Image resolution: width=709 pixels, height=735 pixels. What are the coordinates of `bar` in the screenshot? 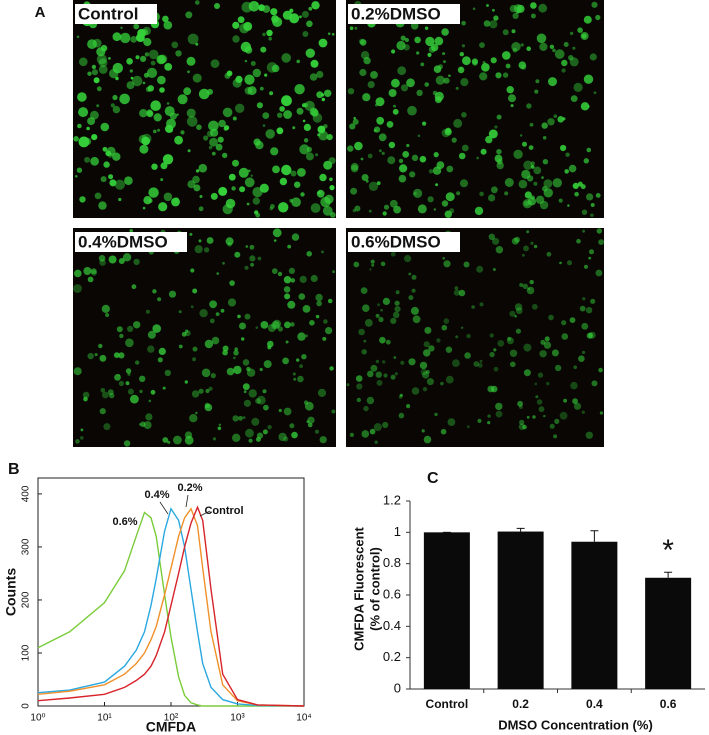 It's located at (668, 633).